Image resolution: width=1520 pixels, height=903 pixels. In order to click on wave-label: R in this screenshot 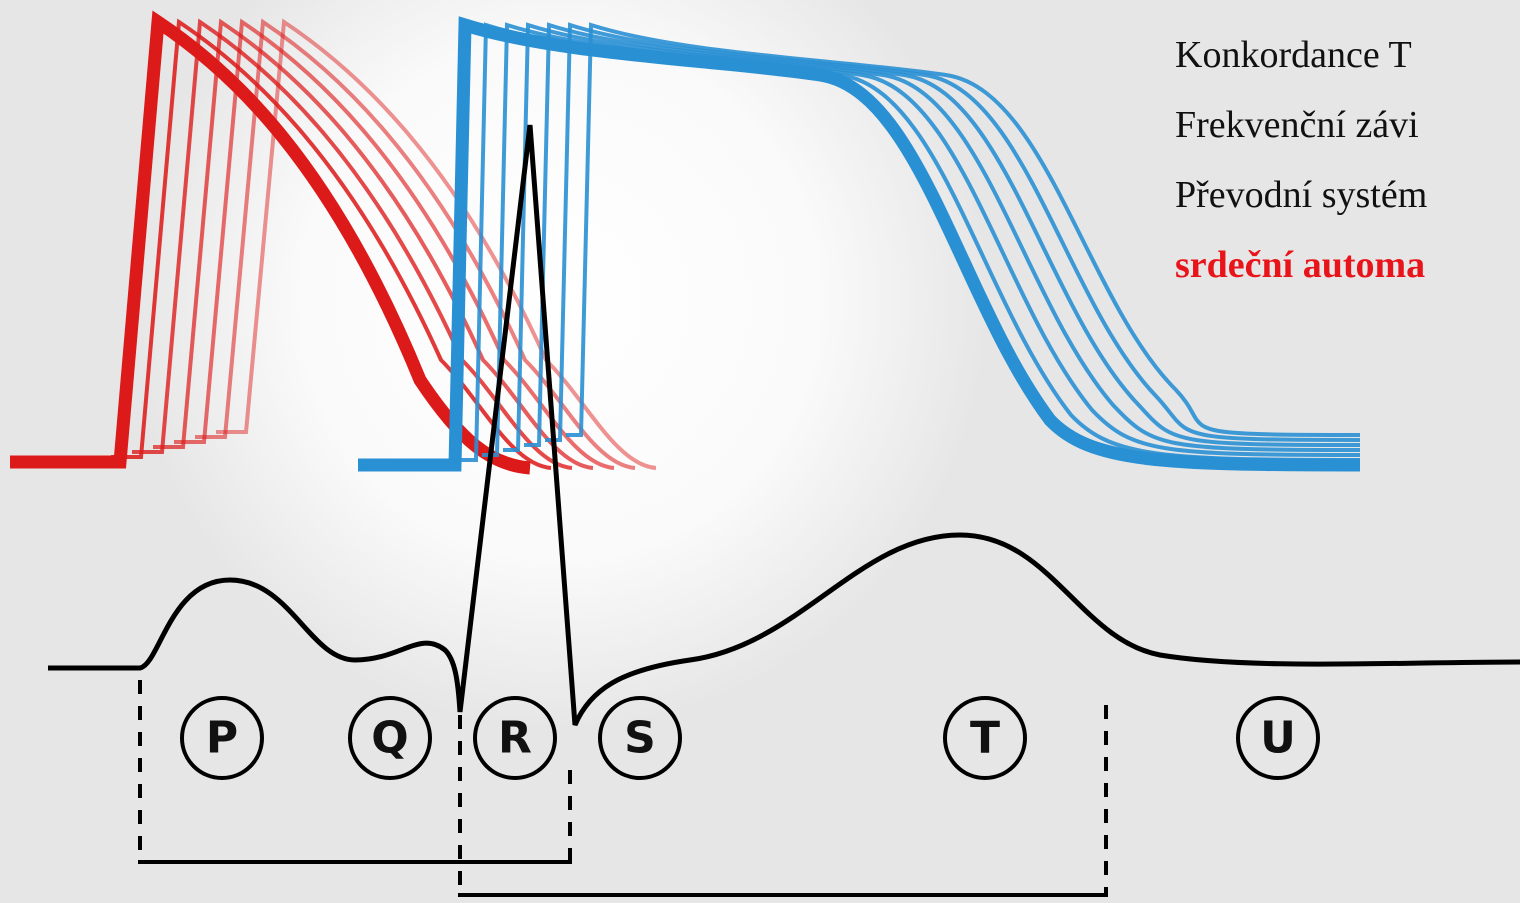, I will do `click(515, 738)`.